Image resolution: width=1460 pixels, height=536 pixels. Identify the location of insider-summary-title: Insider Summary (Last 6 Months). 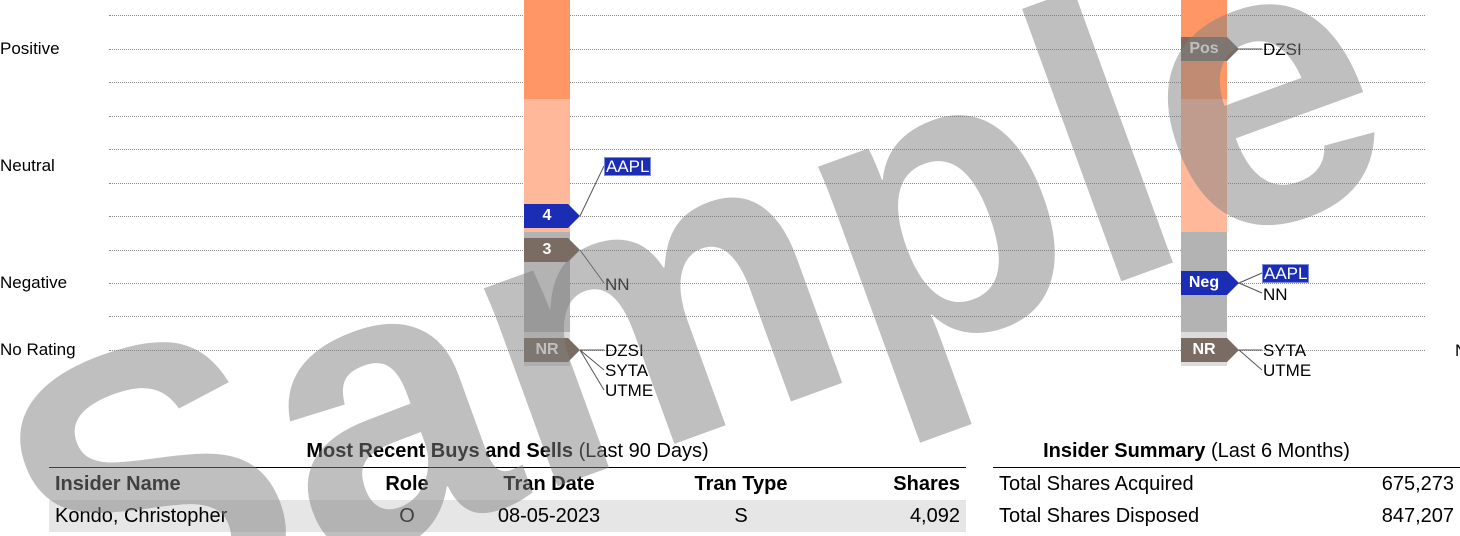
(1196, 451).